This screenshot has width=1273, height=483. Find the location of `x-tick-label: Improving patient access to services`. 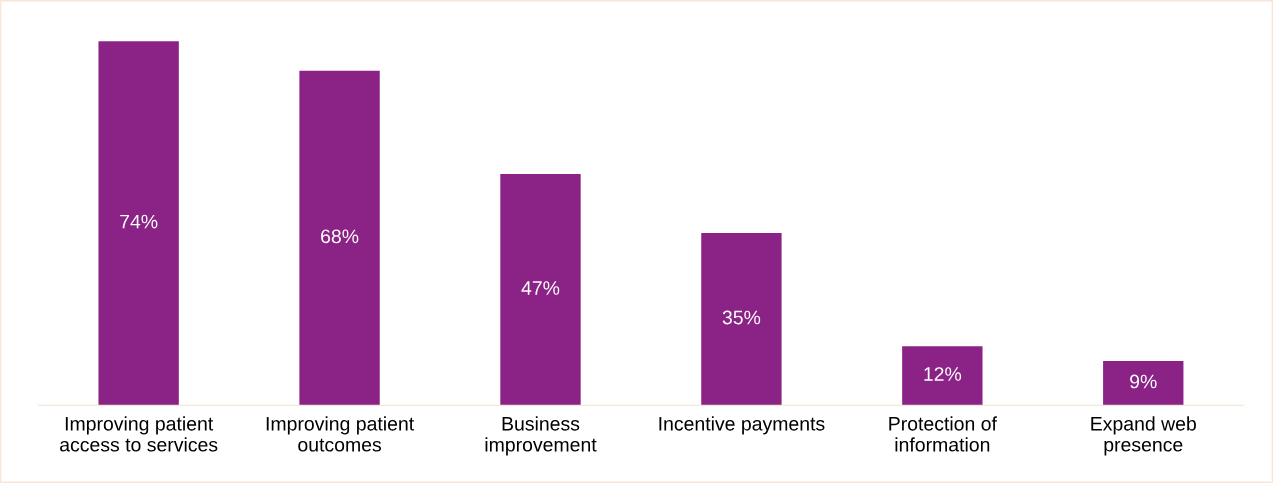

x-tick-label: Improving patient access to services is located at coordinates (139, 434).